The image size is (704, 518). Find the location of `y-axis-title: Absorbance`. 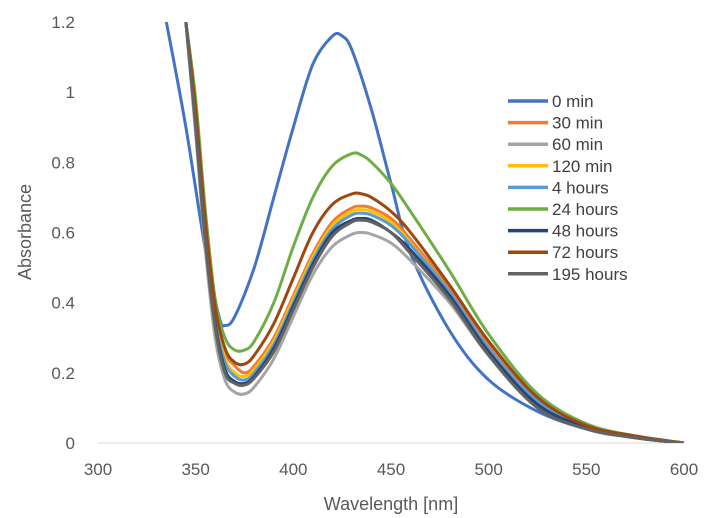

y-axis-title: Absorbance is located at coordinates (25, 232).